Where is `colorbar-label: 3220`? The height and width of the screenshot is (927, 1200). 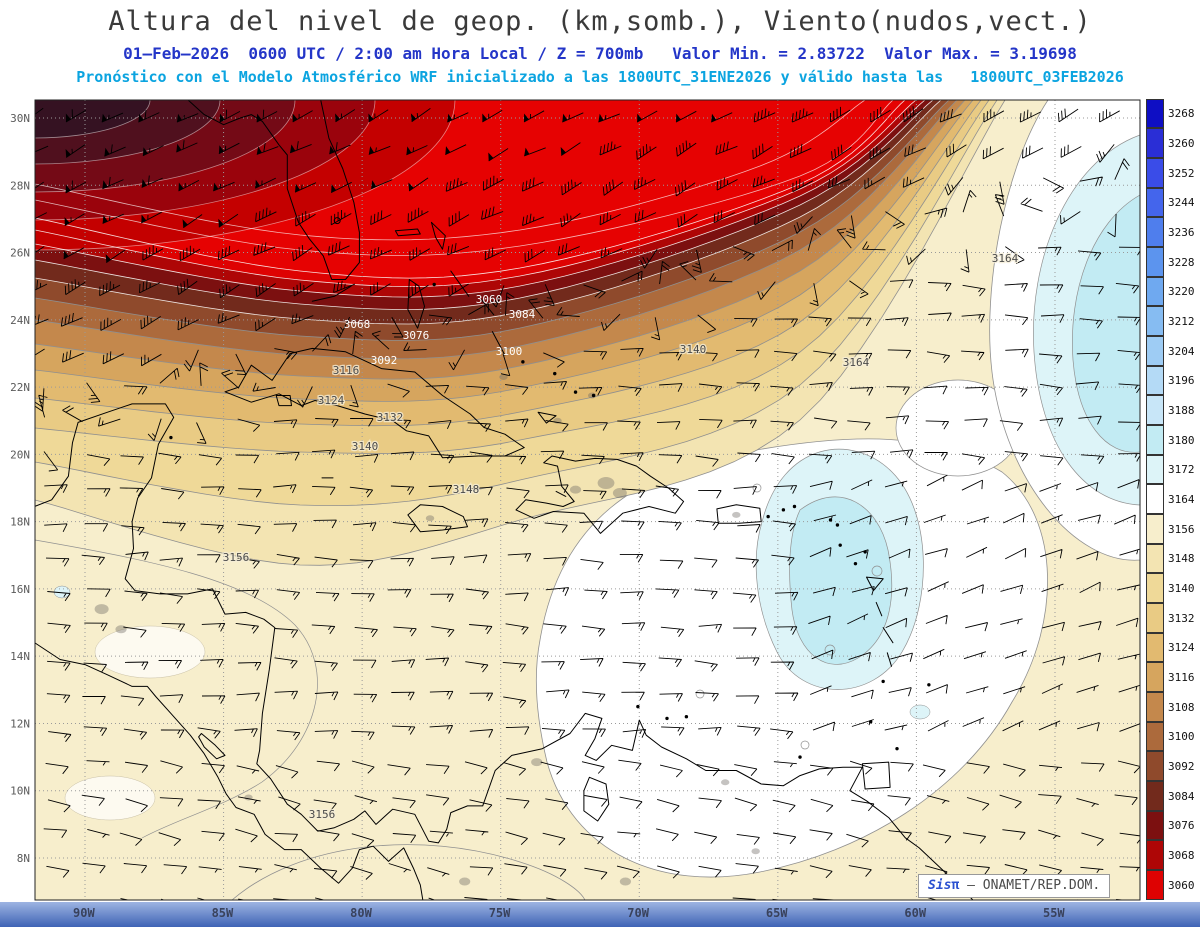
colorbar-label: 3220 is located at coordinates (1181, 292).